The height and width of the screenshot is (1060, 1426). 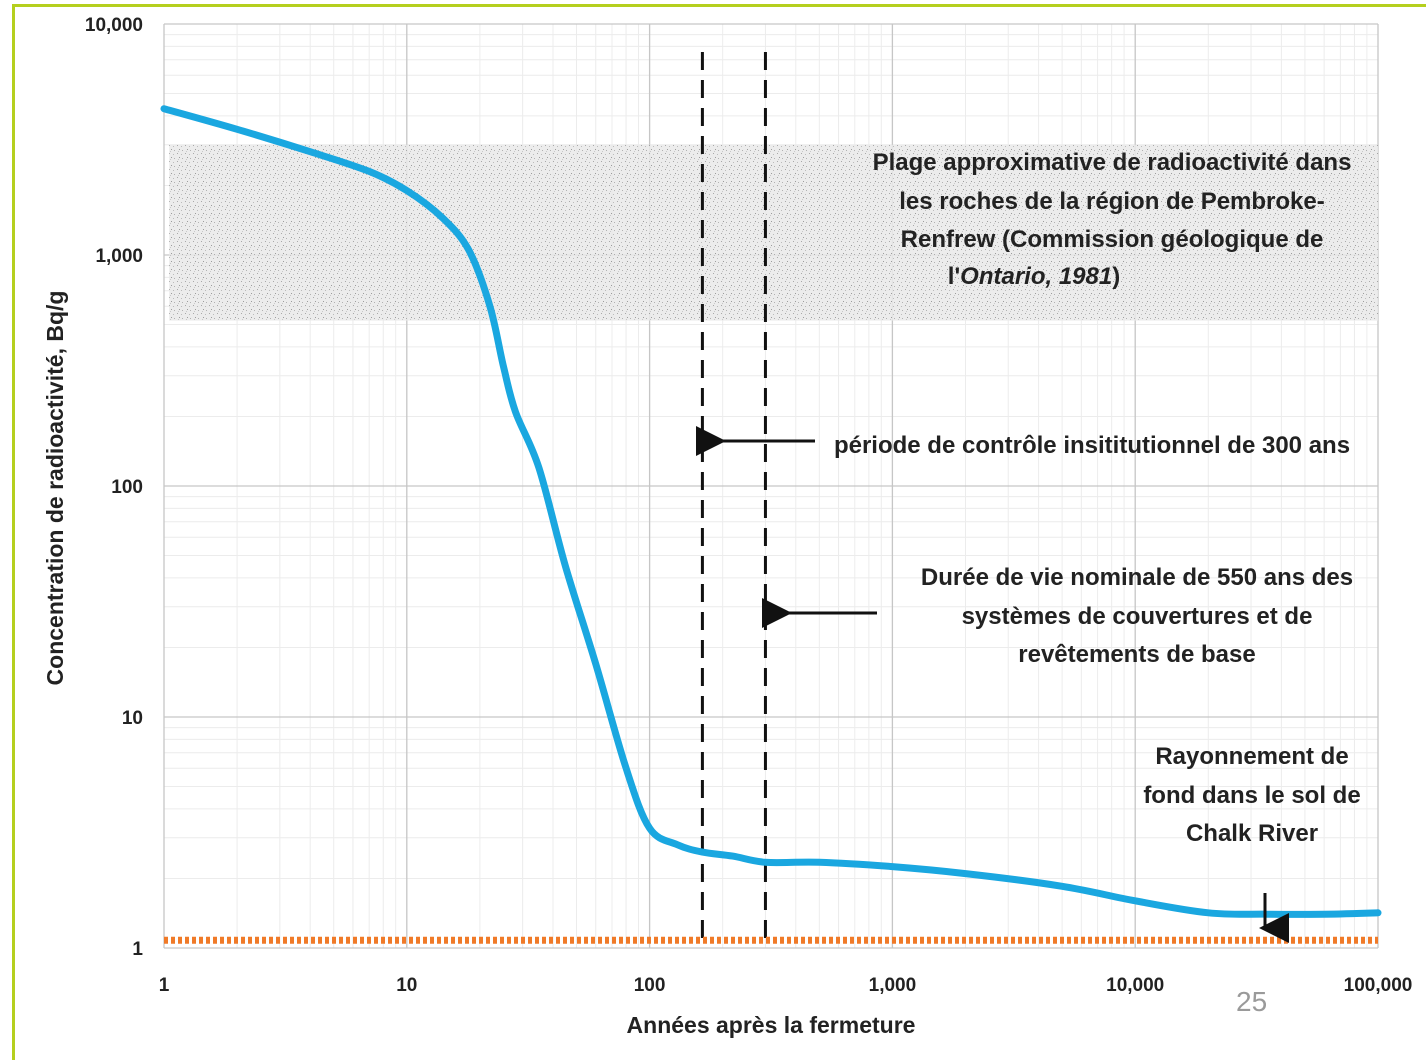 What do you see at coordinates (1034, 276) in the screenshot?
I see `rock-range-line-4: l'Ontario, 1981)` at bounding box center [1034, 276].